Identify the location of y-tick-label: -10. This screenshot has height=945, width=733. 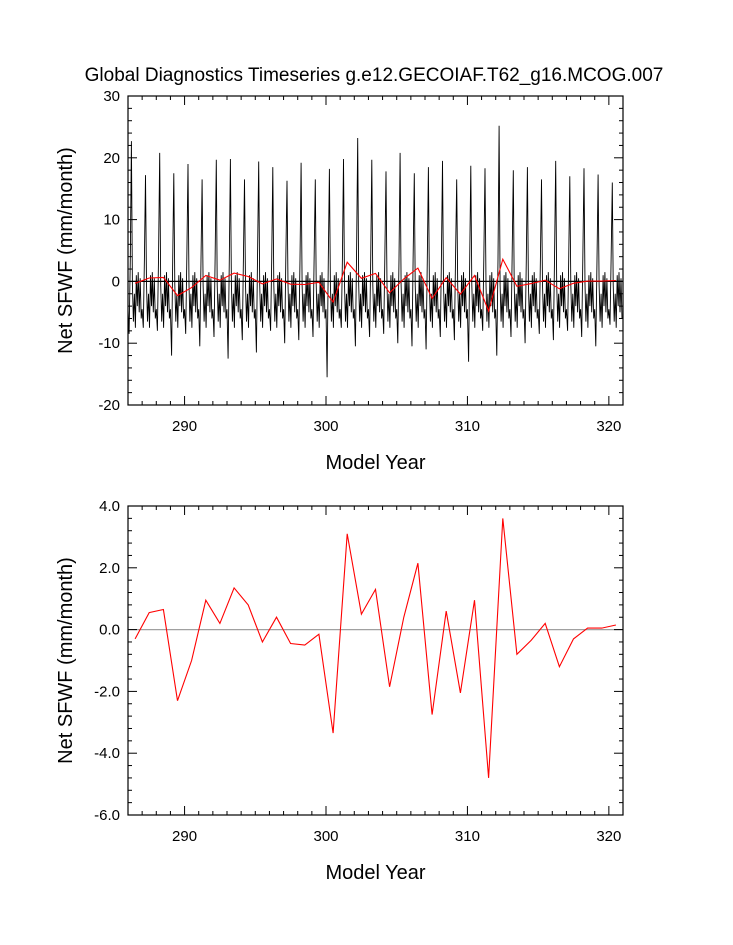
(109, 343).